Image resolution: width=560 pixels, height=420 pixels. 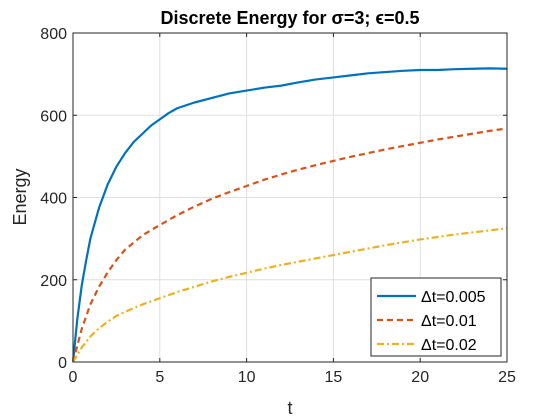 I want to click on x-tick-label: 15, so click(x=334, y=377).